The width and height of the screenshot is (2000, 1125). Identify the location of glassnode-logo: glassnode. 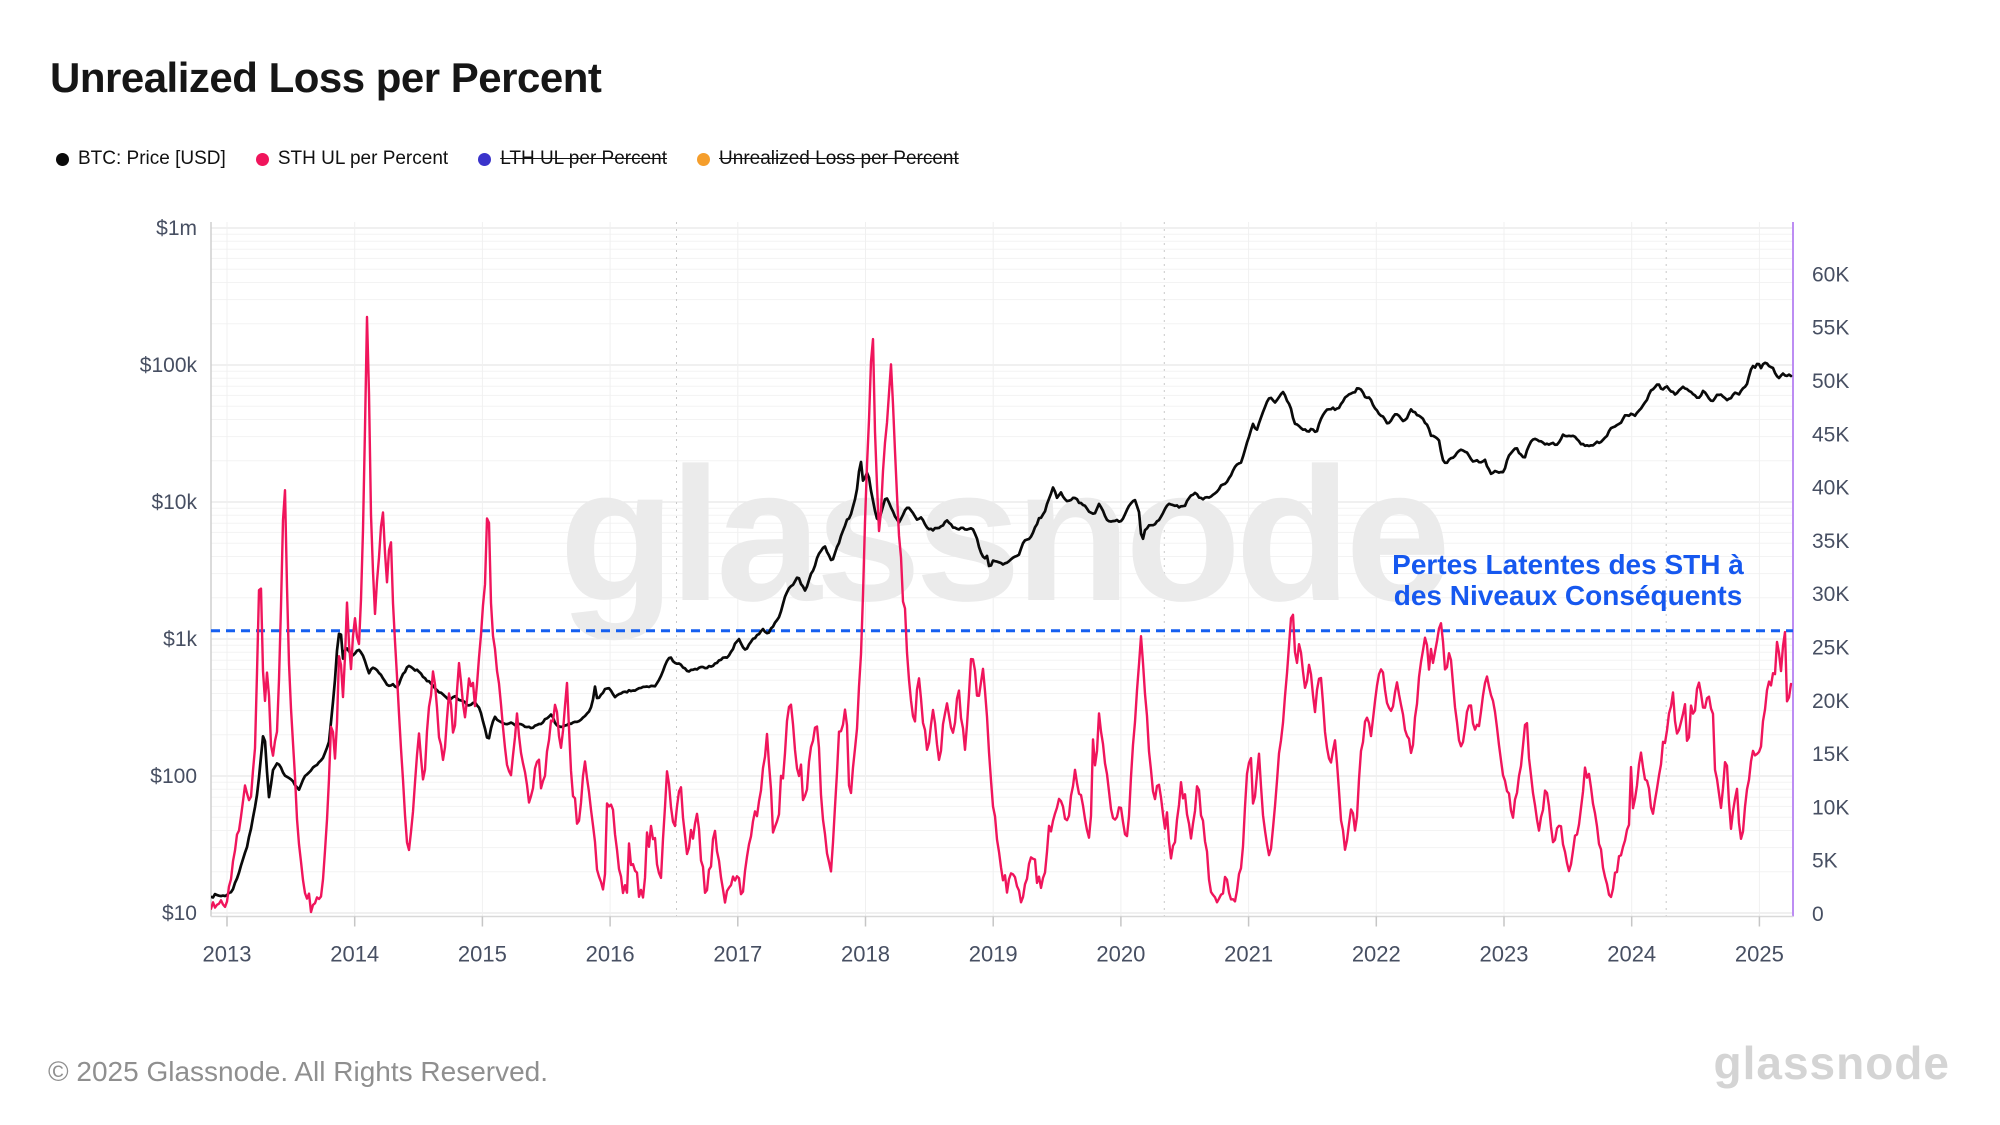
(1831, 1063).